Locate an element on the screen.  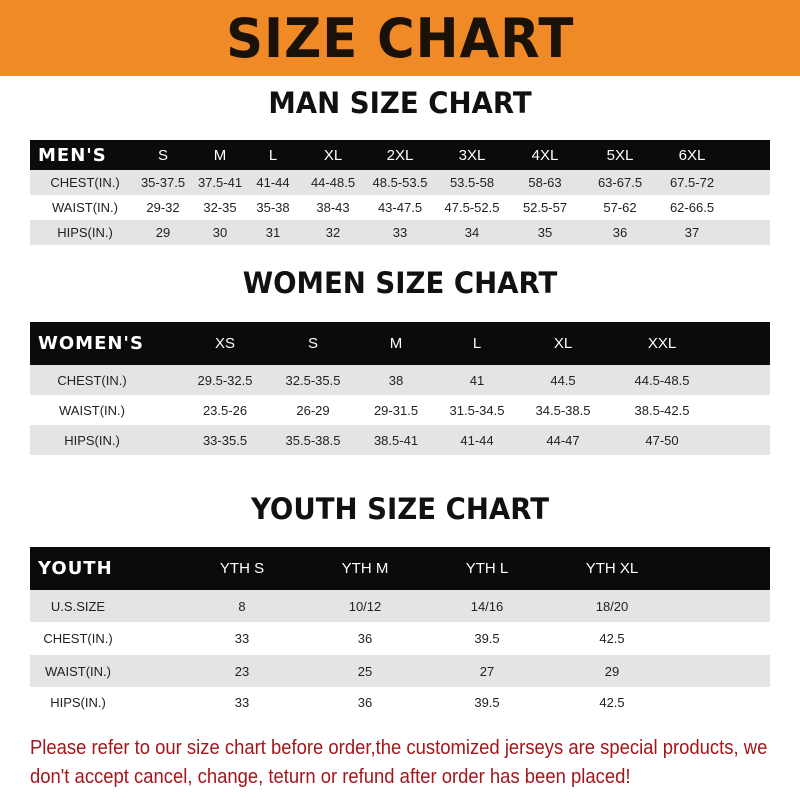
table-cell: 5XL is located at coordinates (620, 155).